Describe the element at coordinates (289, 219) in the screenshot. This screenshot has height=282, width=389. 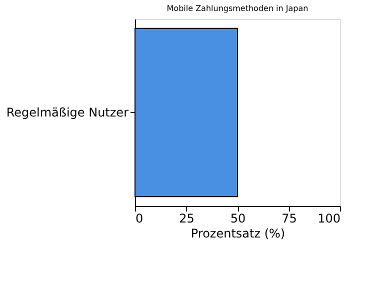
I see `x-tick-label: 75` at that location.